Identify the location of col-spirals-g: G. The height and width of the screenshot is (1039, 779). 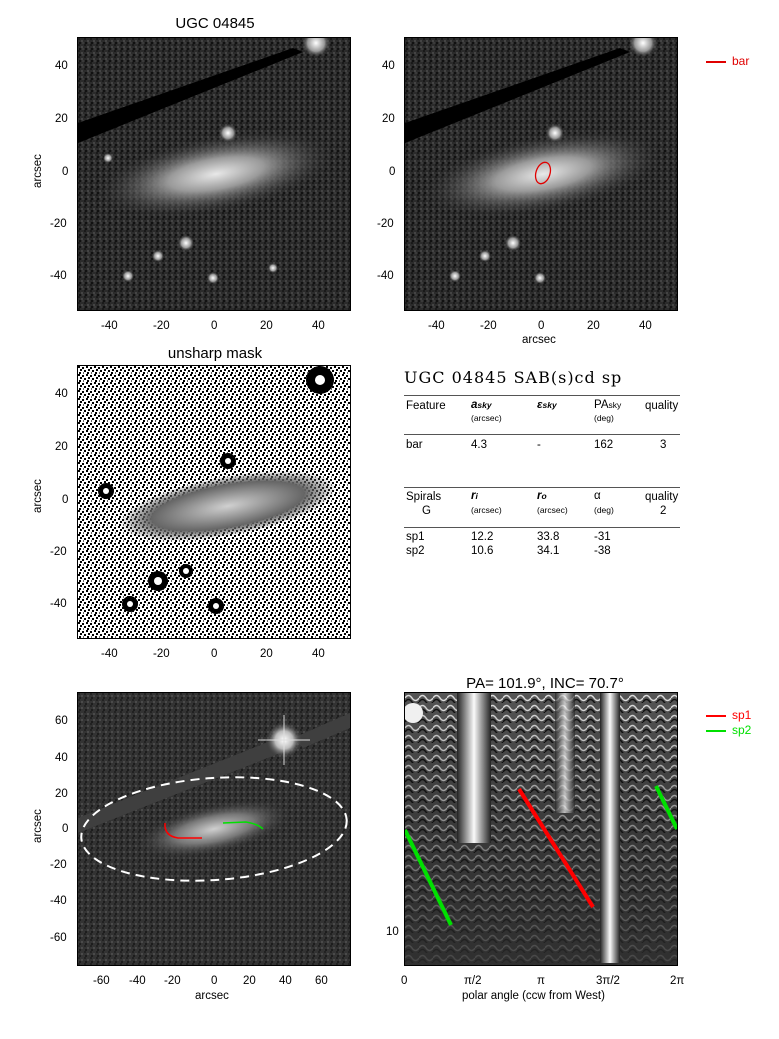
(426, 511).